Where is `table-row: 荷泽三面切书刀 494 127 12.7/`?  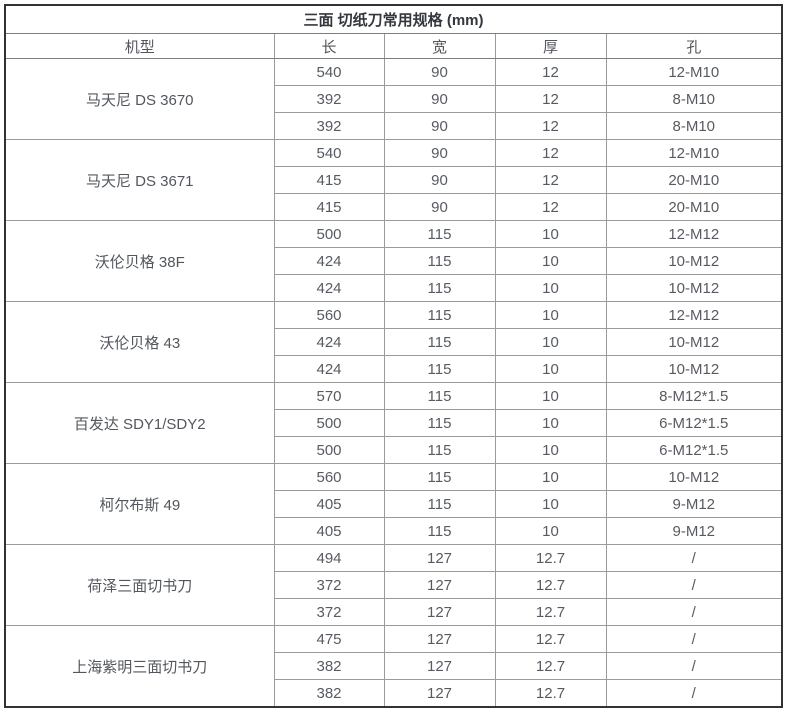 table-row: 荷泽三面切书刀 494 127 12.7/ is located at coordinates (393, 585).